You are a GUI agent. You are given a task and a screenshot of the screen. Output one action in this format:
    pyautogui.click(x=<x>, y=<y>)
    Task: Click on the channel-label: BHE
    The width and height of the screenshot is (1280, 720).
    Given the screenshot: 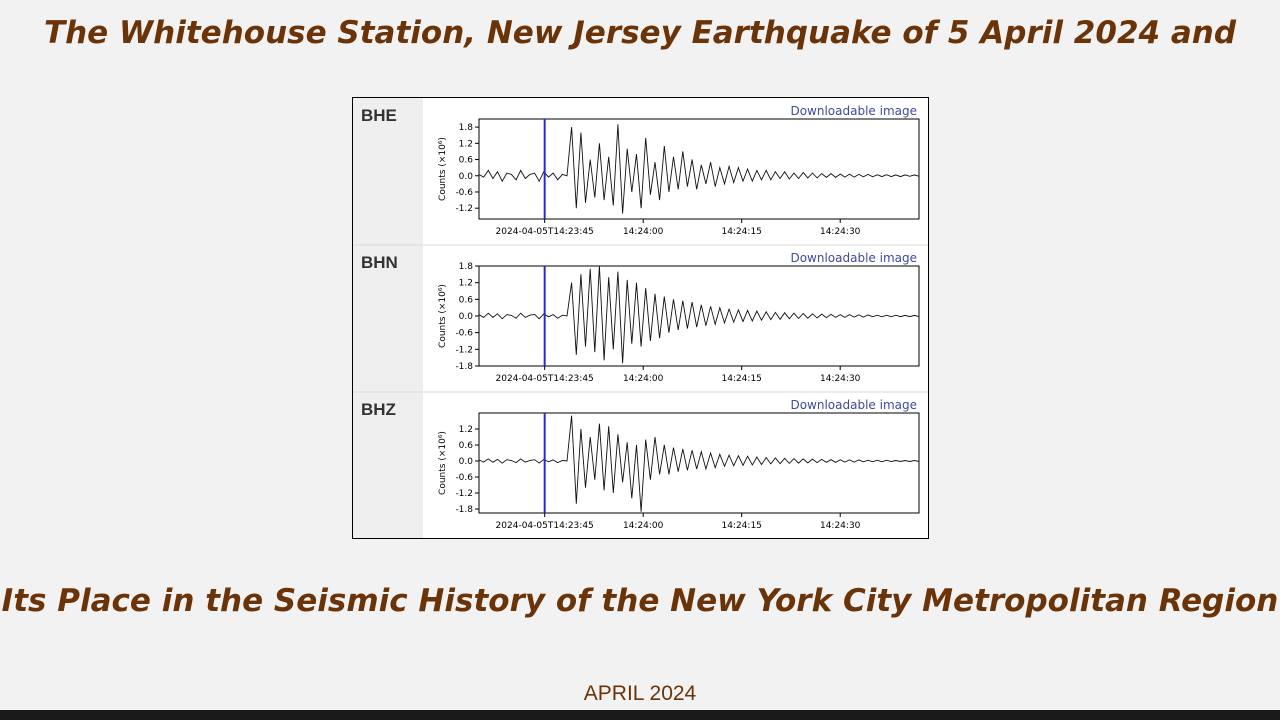 What is the action you would take?
    pyautogui.click(x=379, y=115)
    